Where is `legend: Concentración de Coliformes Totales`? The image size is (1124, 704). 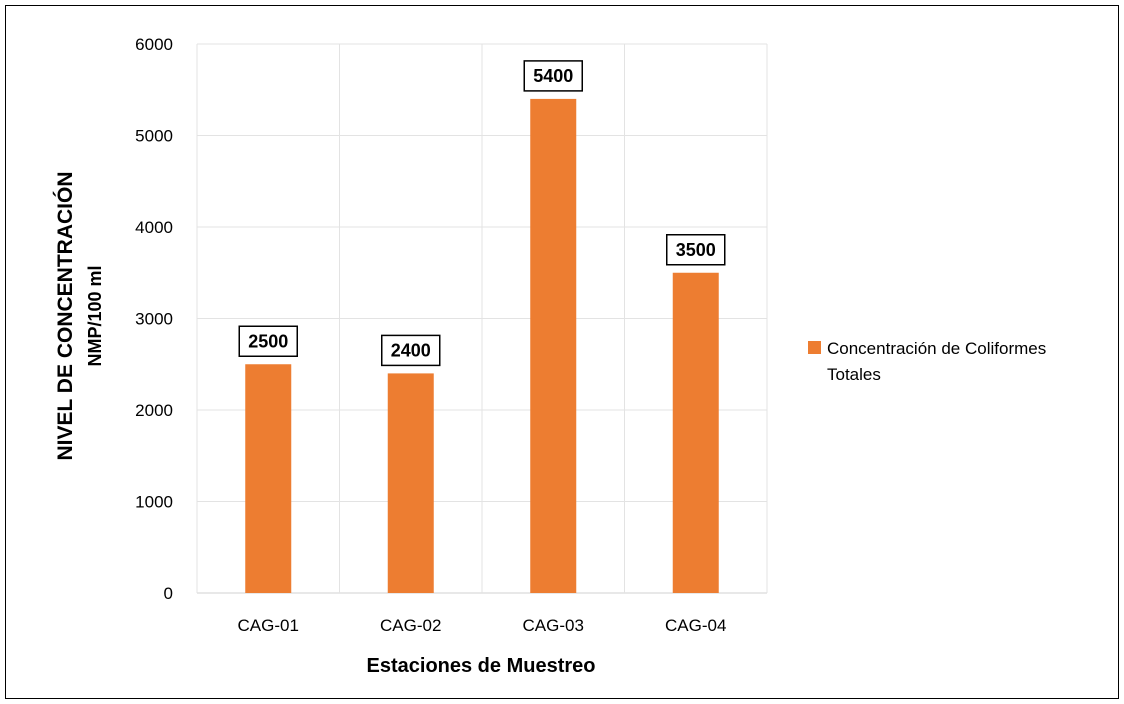
legend: Concentración de Coliformes Totales is located at coordinates (927, 361).